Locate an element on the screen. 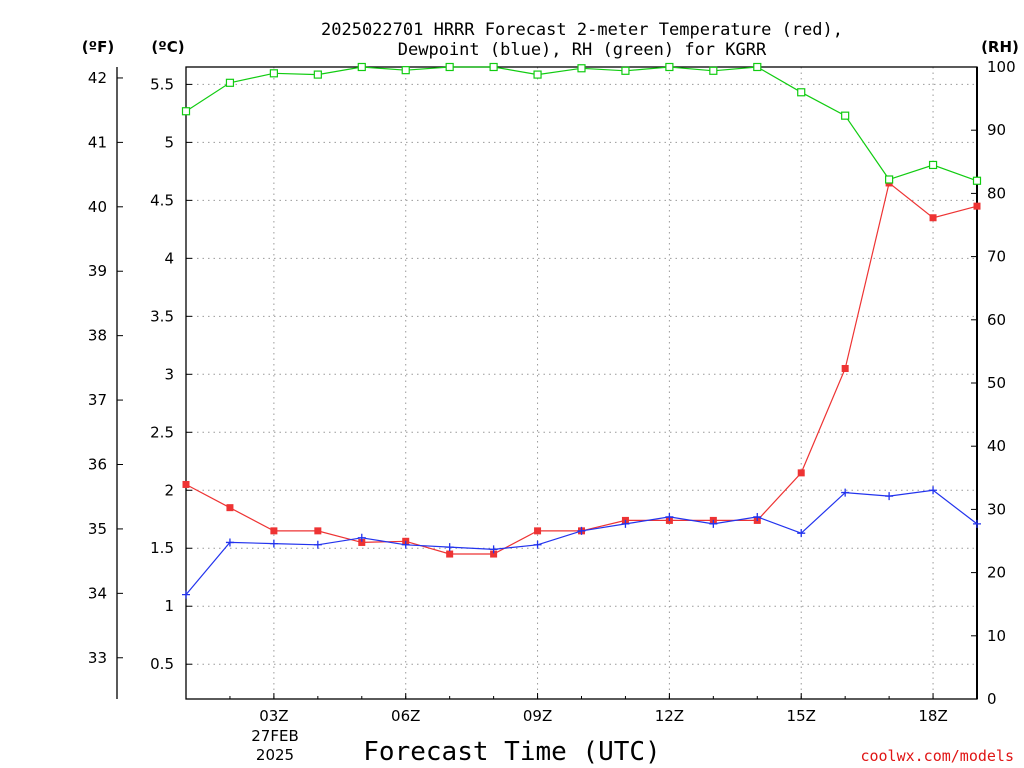 This screenshot has height=768, width=1024. chart-title-line2: Dewpoint (blue), RH (green) for KGRR is located at coordinates (582, 50).